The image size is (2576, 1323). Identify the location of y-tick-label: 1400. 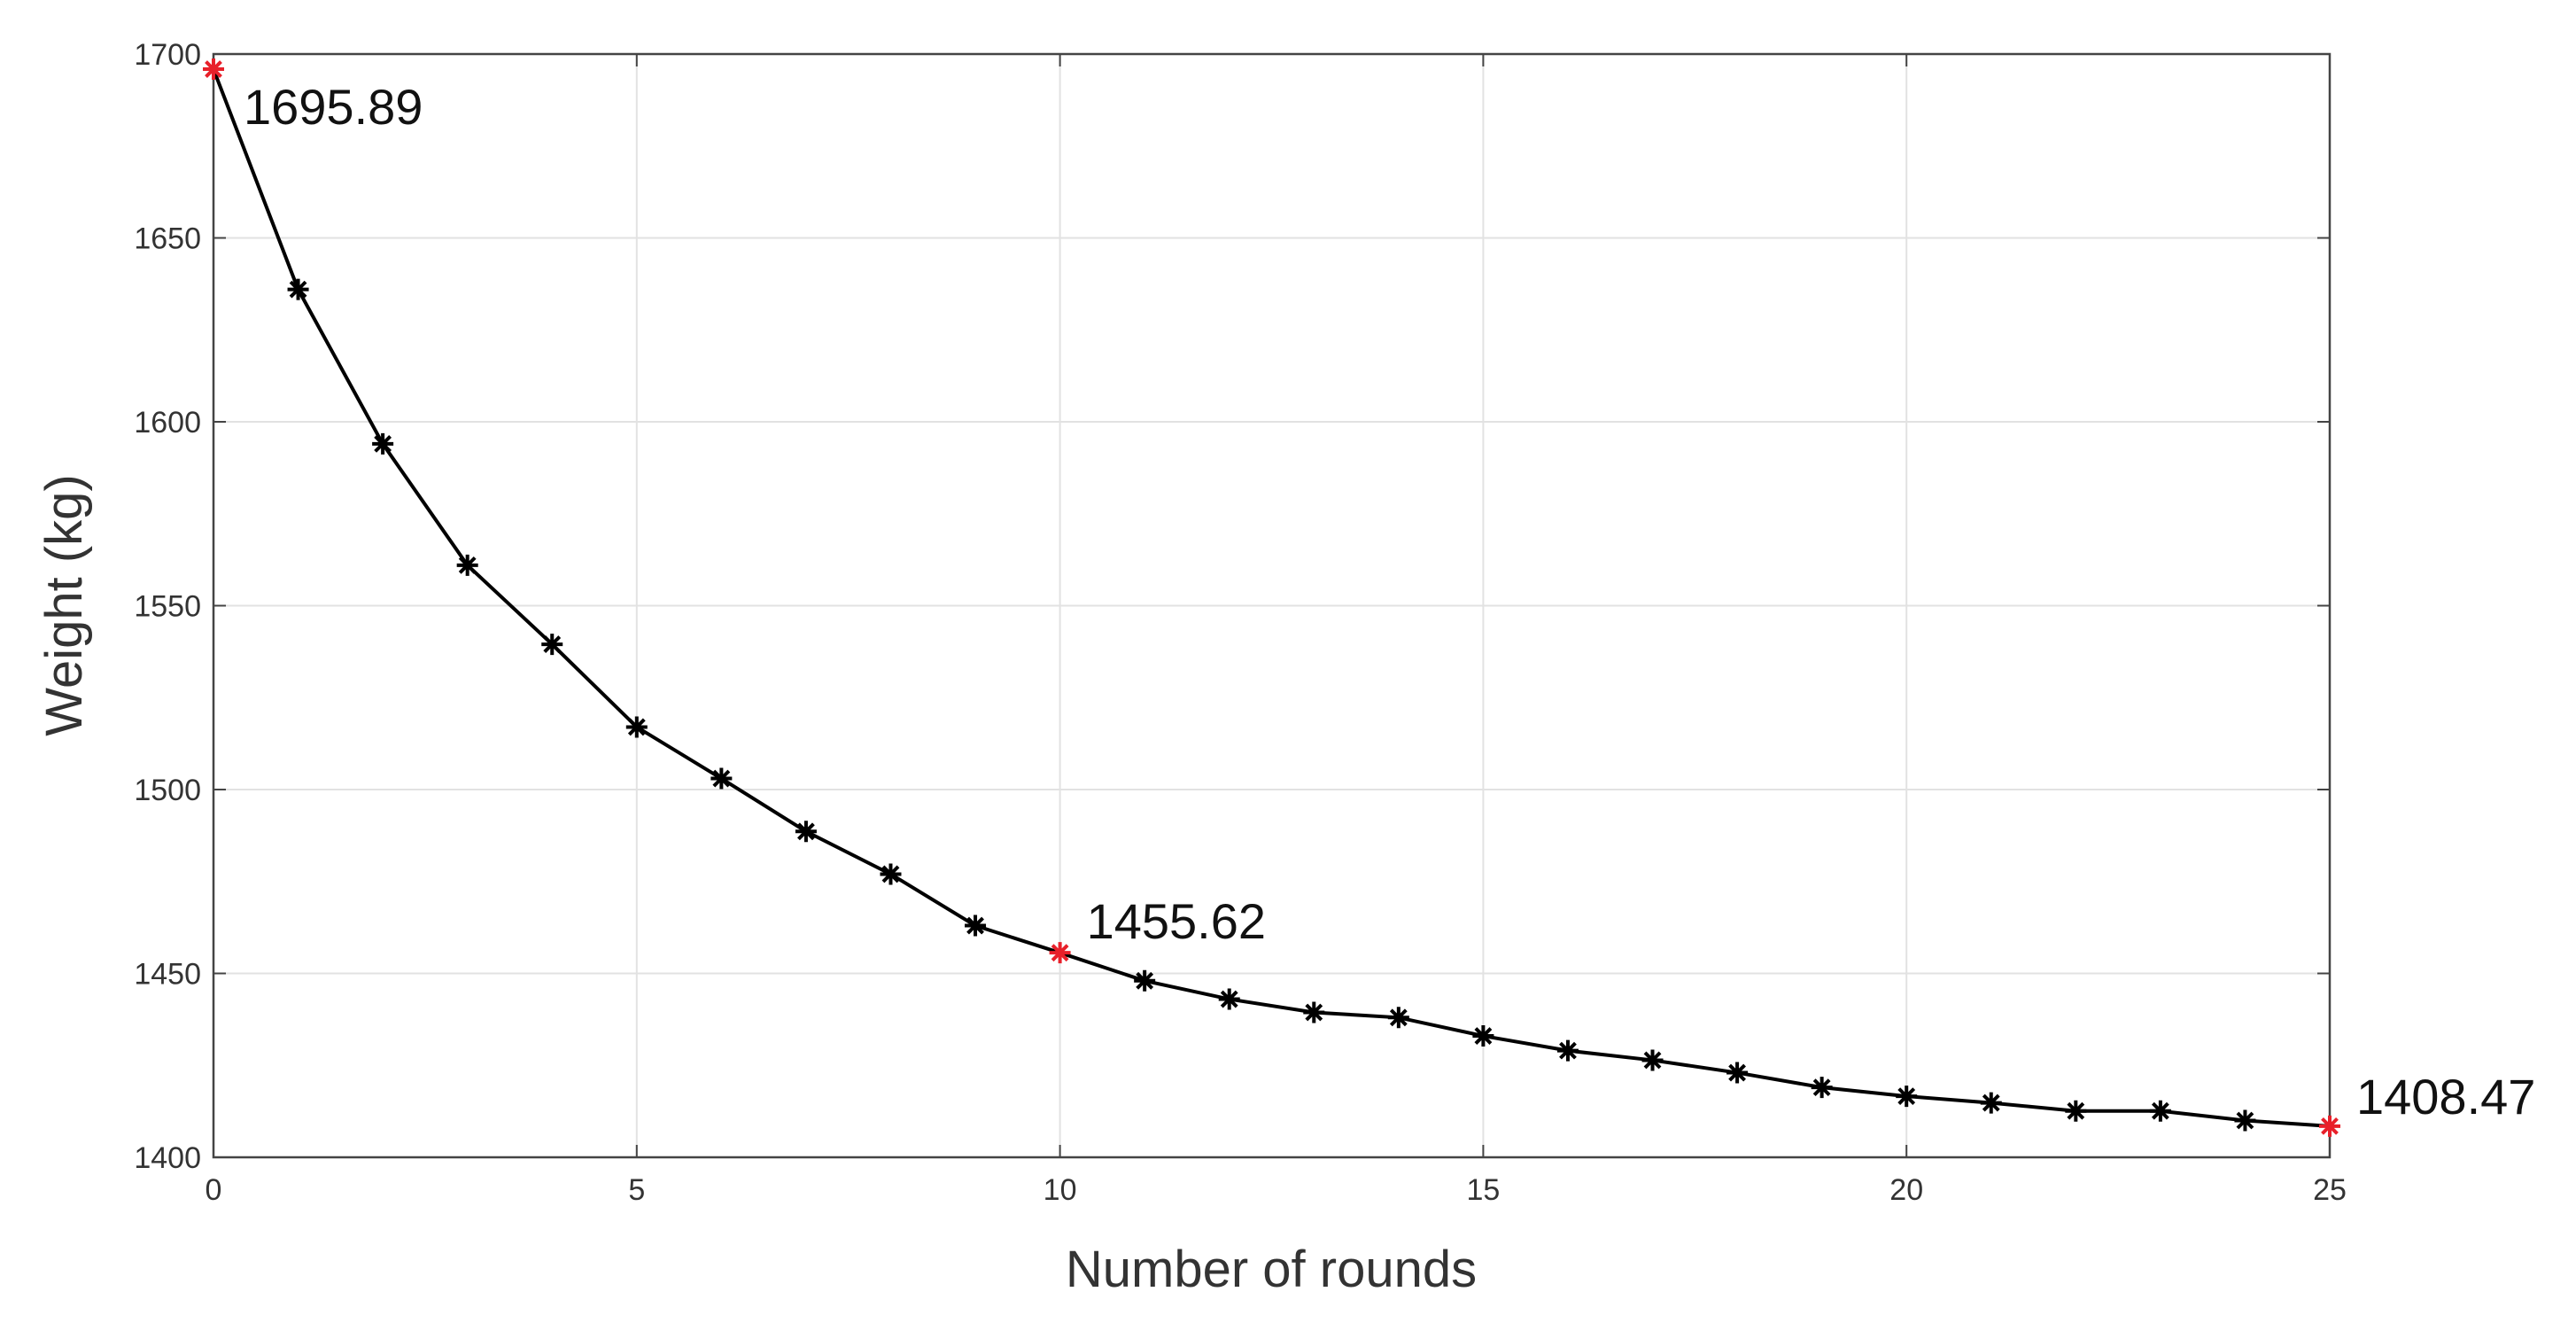
(167, 1158).